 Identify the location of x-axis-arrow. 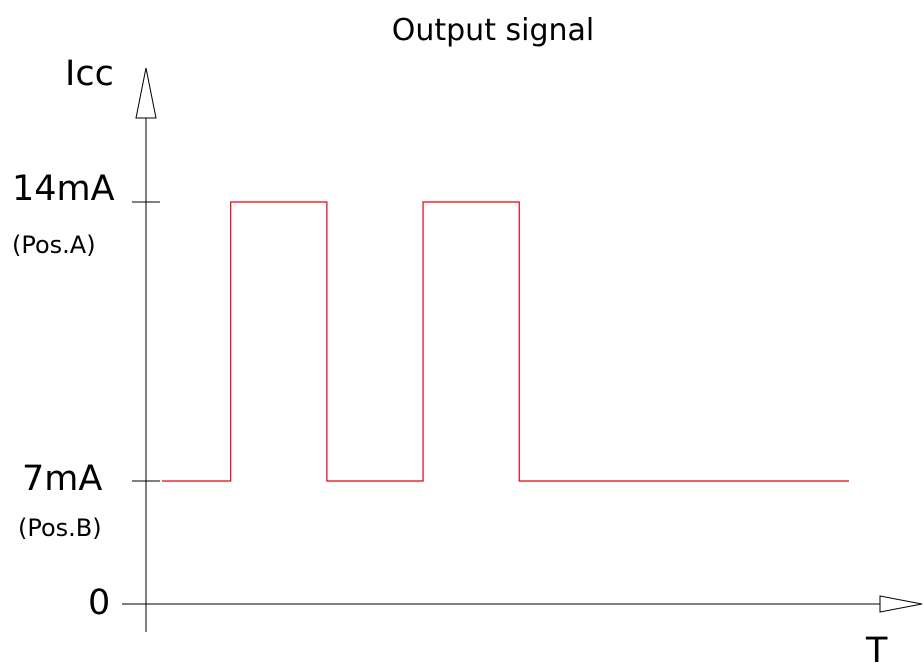
(901, 604).